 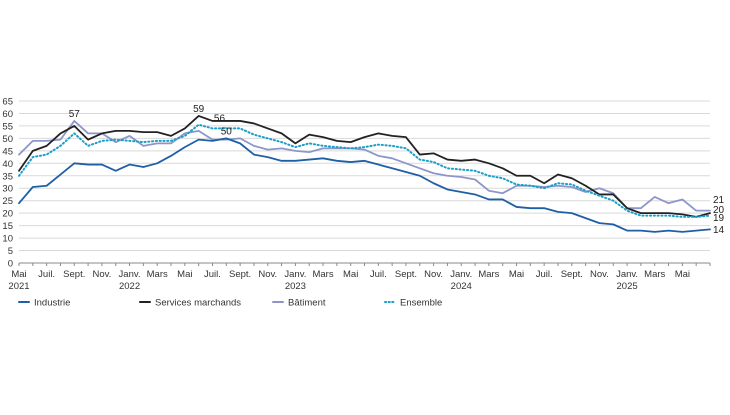 What do you see at coordinates (627, 286) in the screenshot?
I see `x-tick-year-label: 2025` at bounding box center [627, 286].